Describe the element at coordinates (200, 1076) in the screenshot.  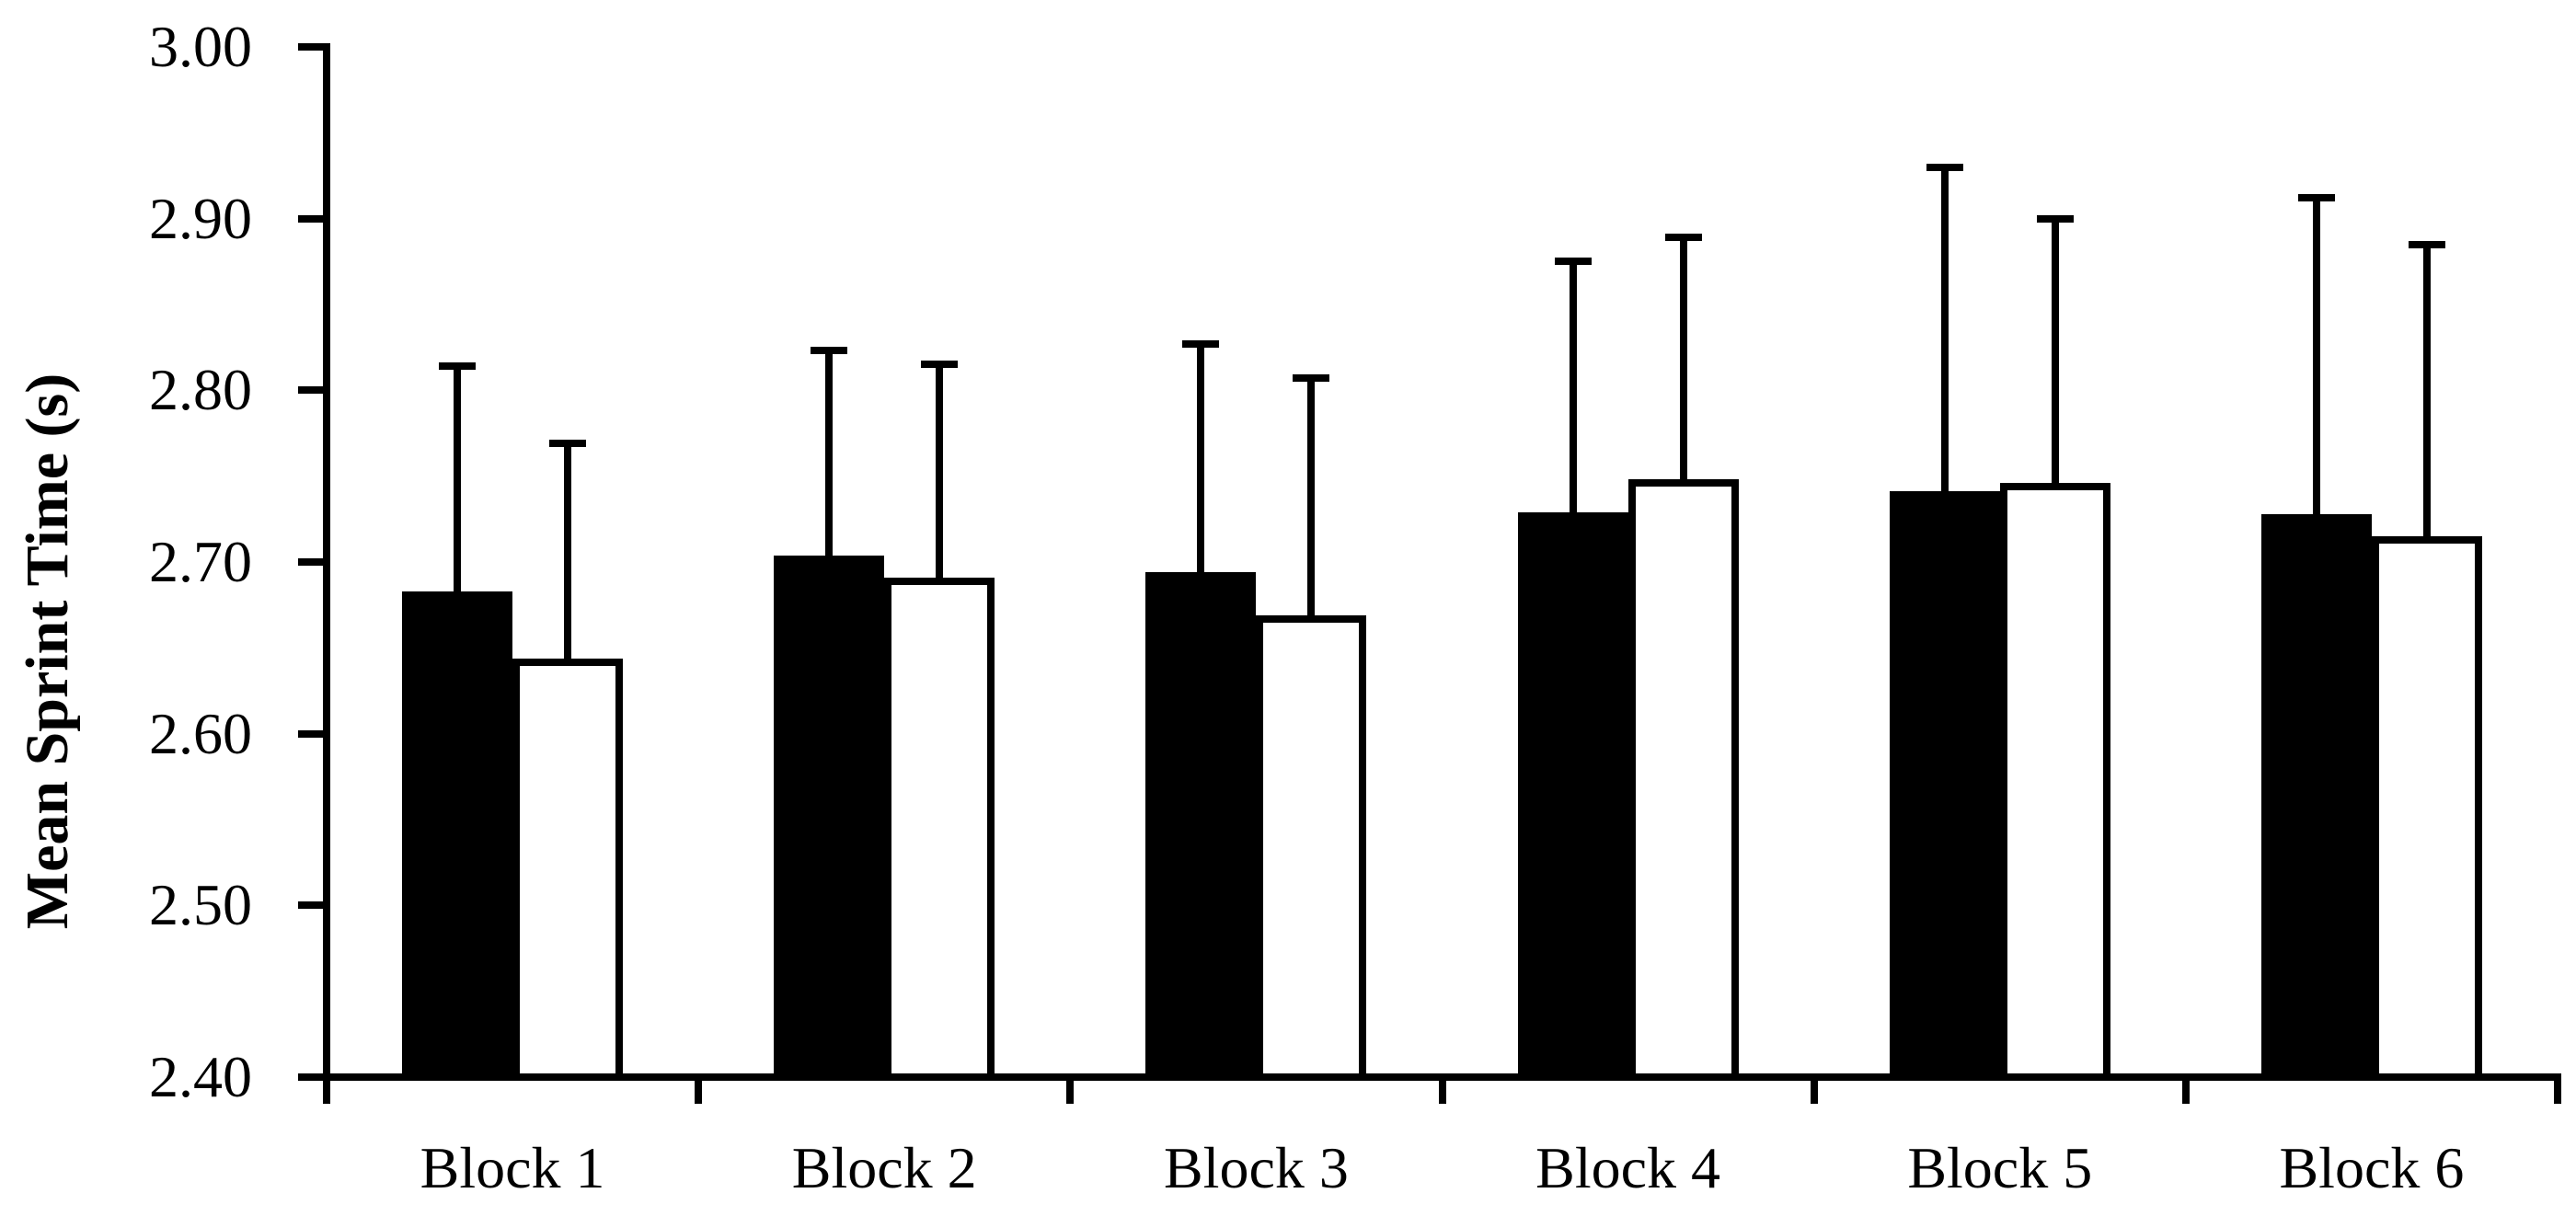
I see `y-tick-label: 2.40` at that location.